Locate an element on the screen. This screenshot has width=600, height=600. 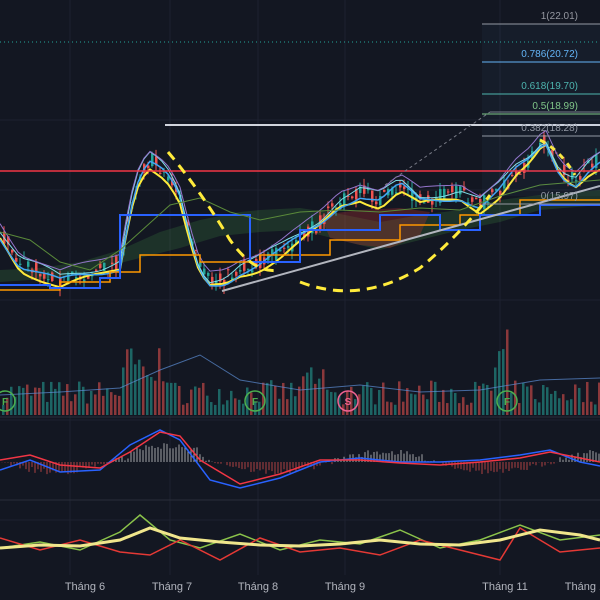
cup-curve is located at coordinates (395, 243).